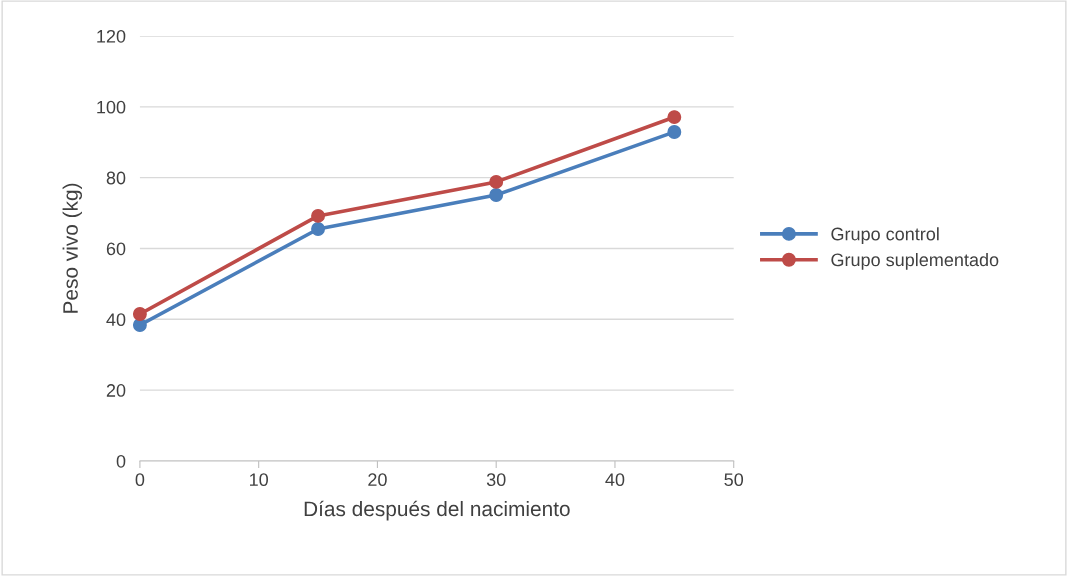  What do you see at coordinates (140, 480) in the screenshot?
I see `x-tick-label: 0` at bounding box center [140, 480].